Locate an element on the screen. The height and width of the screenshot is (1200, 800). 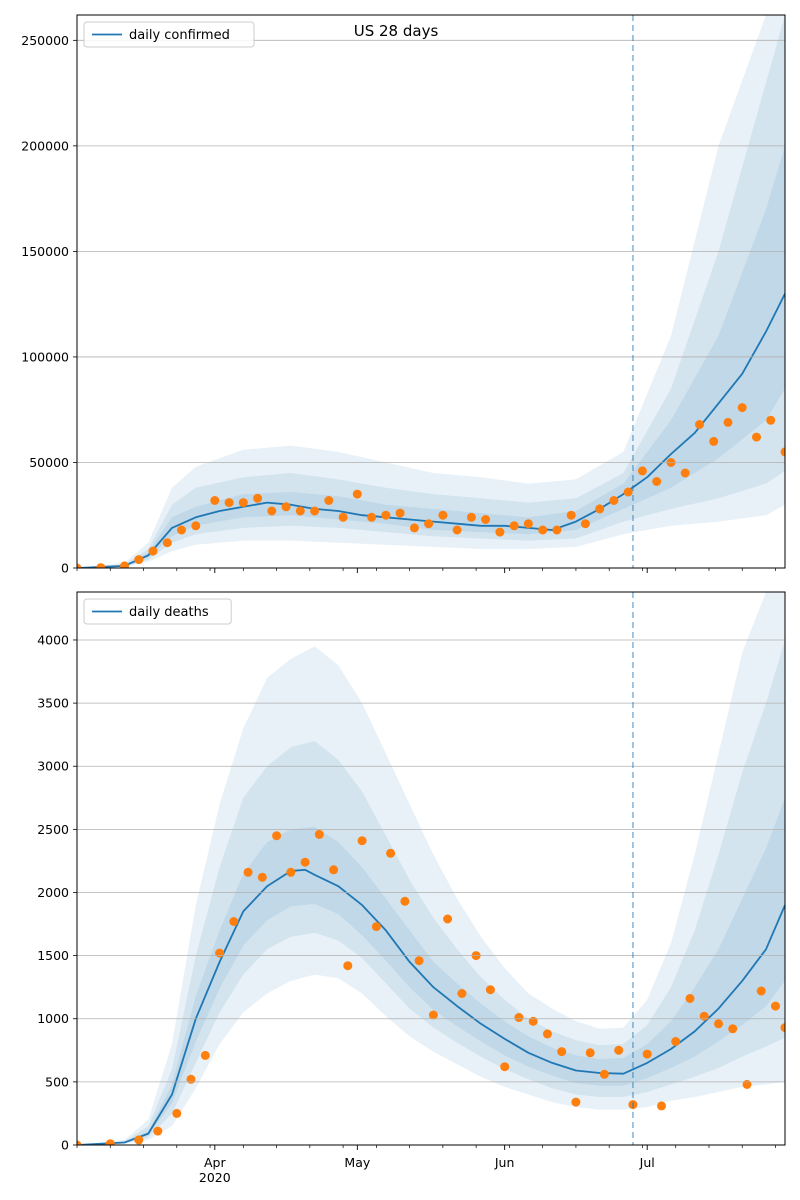
x-tick-label: Apr is located at coordinates (215, 1162).